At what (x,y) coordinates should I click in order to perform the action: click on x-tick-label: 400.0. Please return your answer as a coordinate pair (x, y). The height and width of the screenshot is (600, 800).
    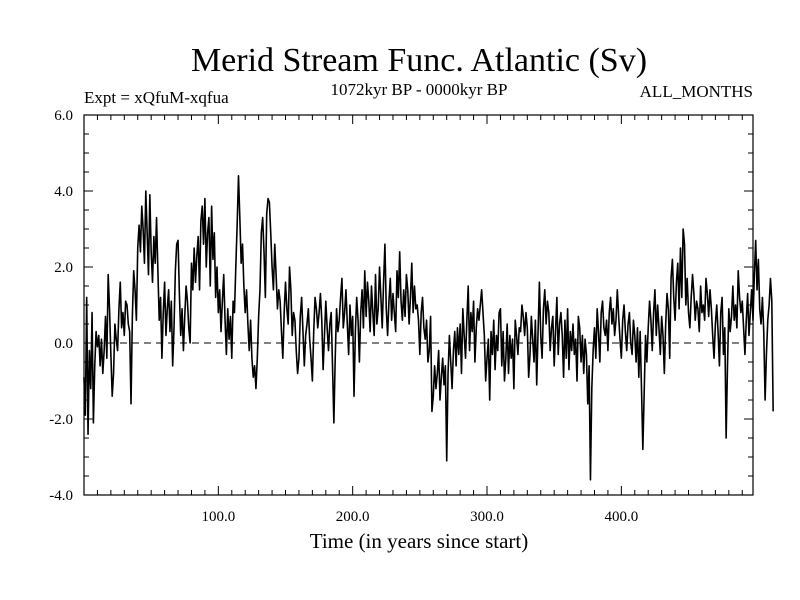
    Looking at the image, I should click on (621, 517).